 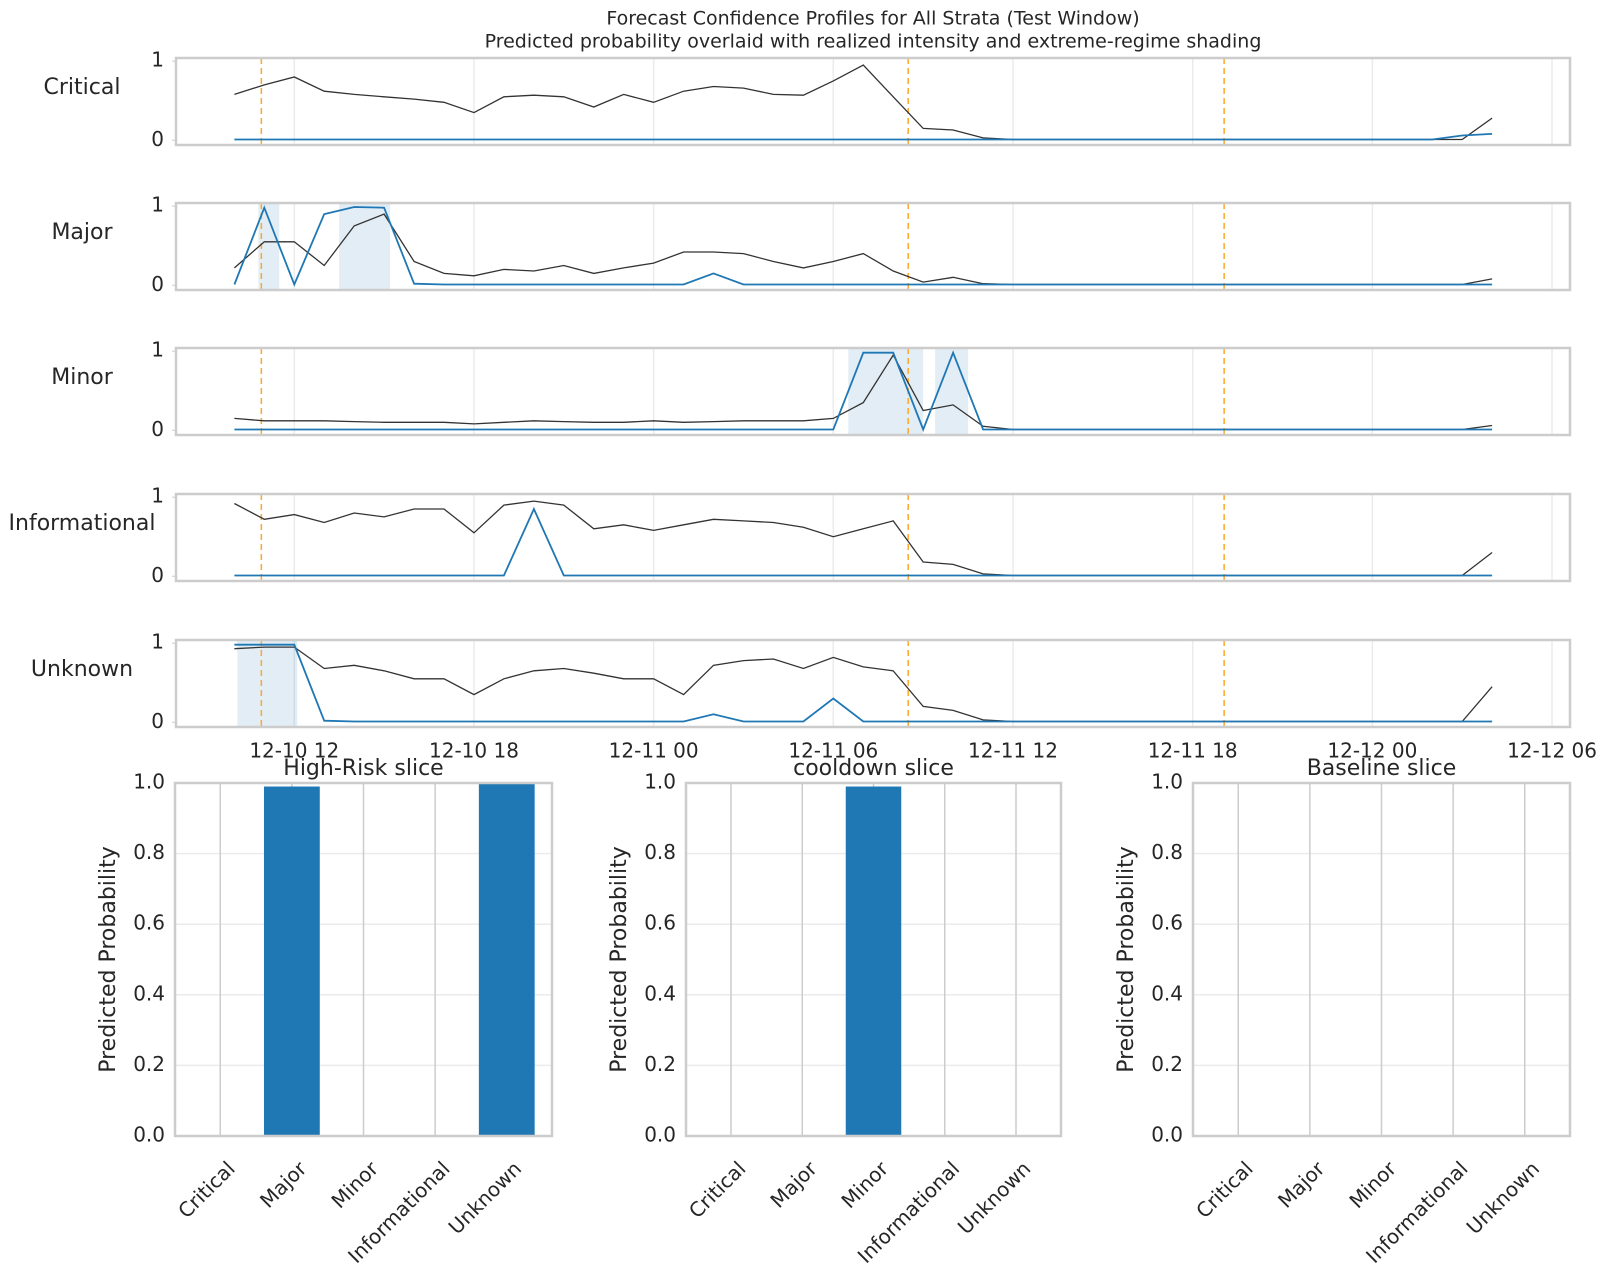 I want to click on x-tick-label: 12-11 06, so click(x=833, y=751).